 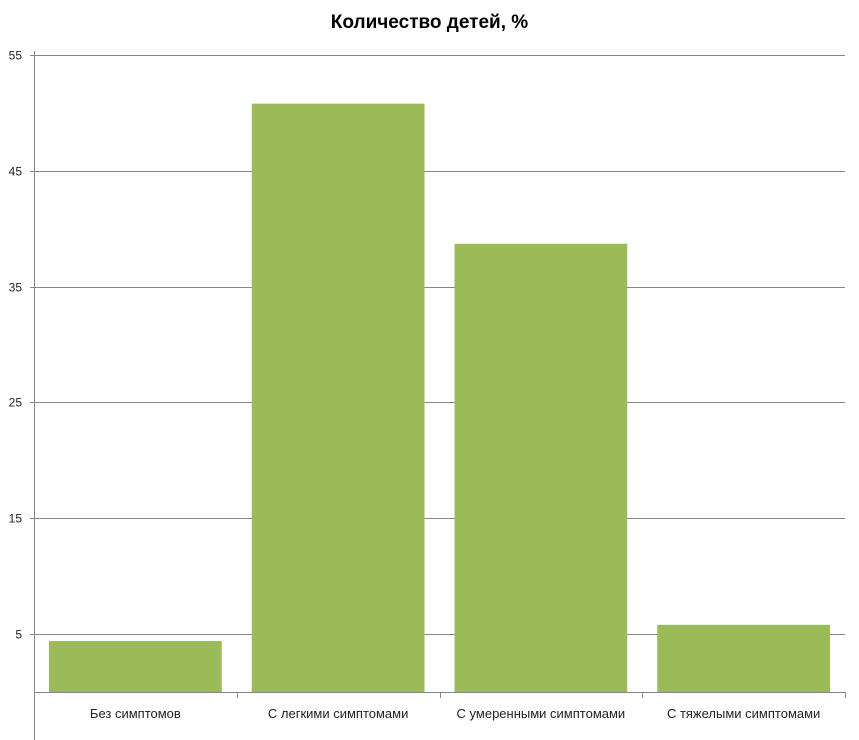 What do you see at coordinates (16, 519) in the screenshot?
I see `y-tick-label: 15` at bounding box center [16, 519].